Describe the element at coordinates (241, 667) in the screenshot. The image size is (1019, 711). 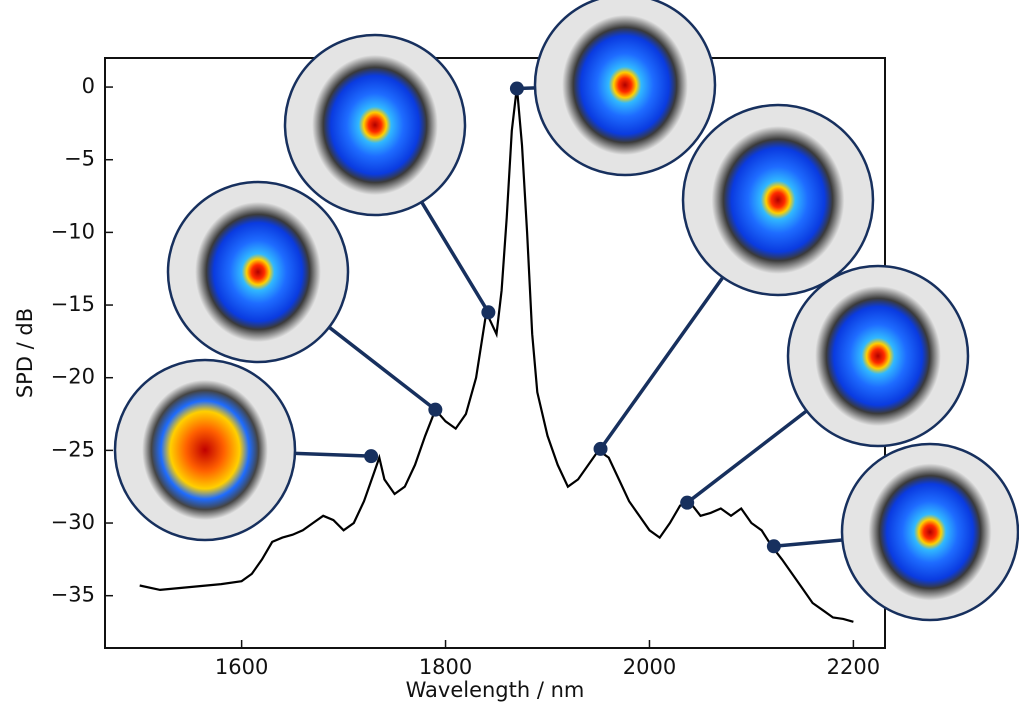
I see `x-tick-label: 1600` at that location.